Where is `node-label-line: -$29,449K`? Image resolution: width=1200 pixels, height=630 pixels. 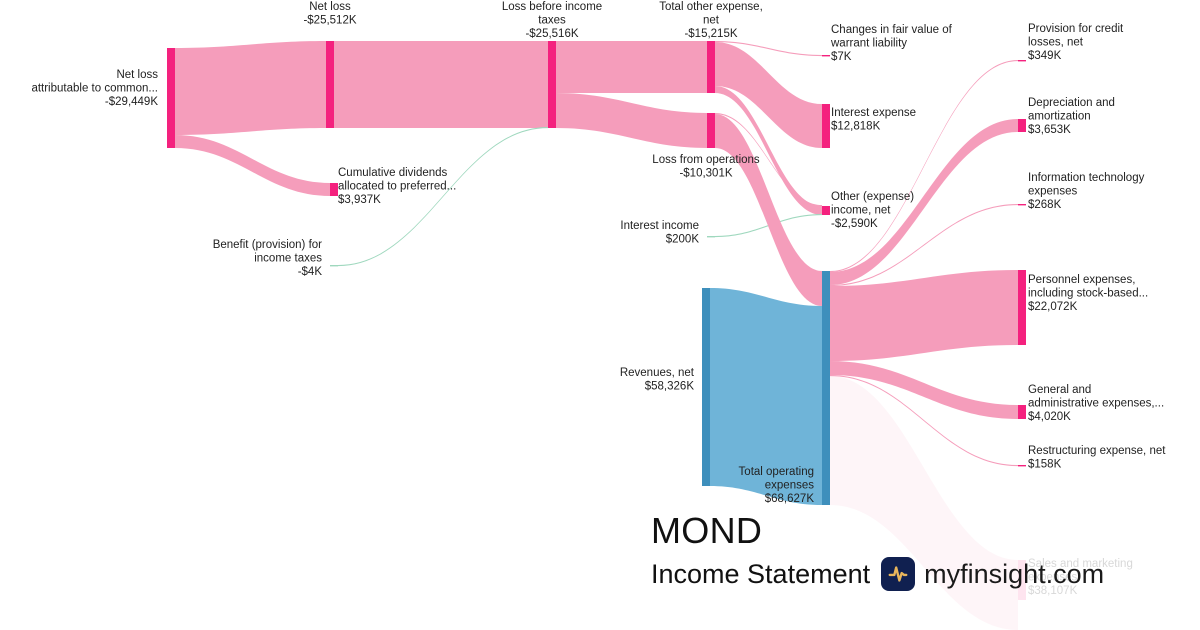 node-label-line: -$29,449K is located at coordinates (131, 102).